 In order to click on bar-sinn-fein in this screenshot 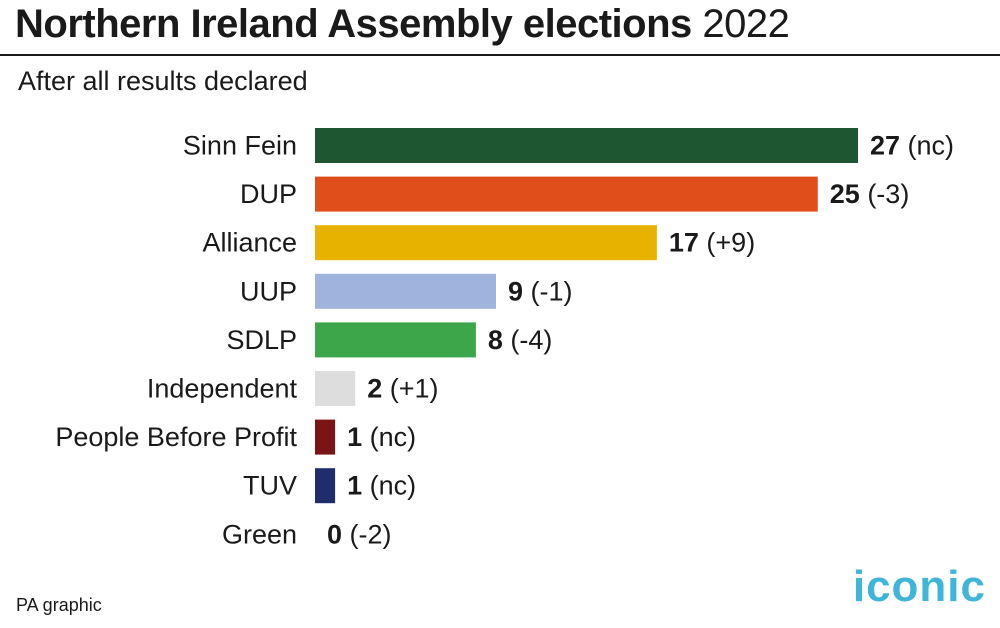, I will do `click(586, 145)`.